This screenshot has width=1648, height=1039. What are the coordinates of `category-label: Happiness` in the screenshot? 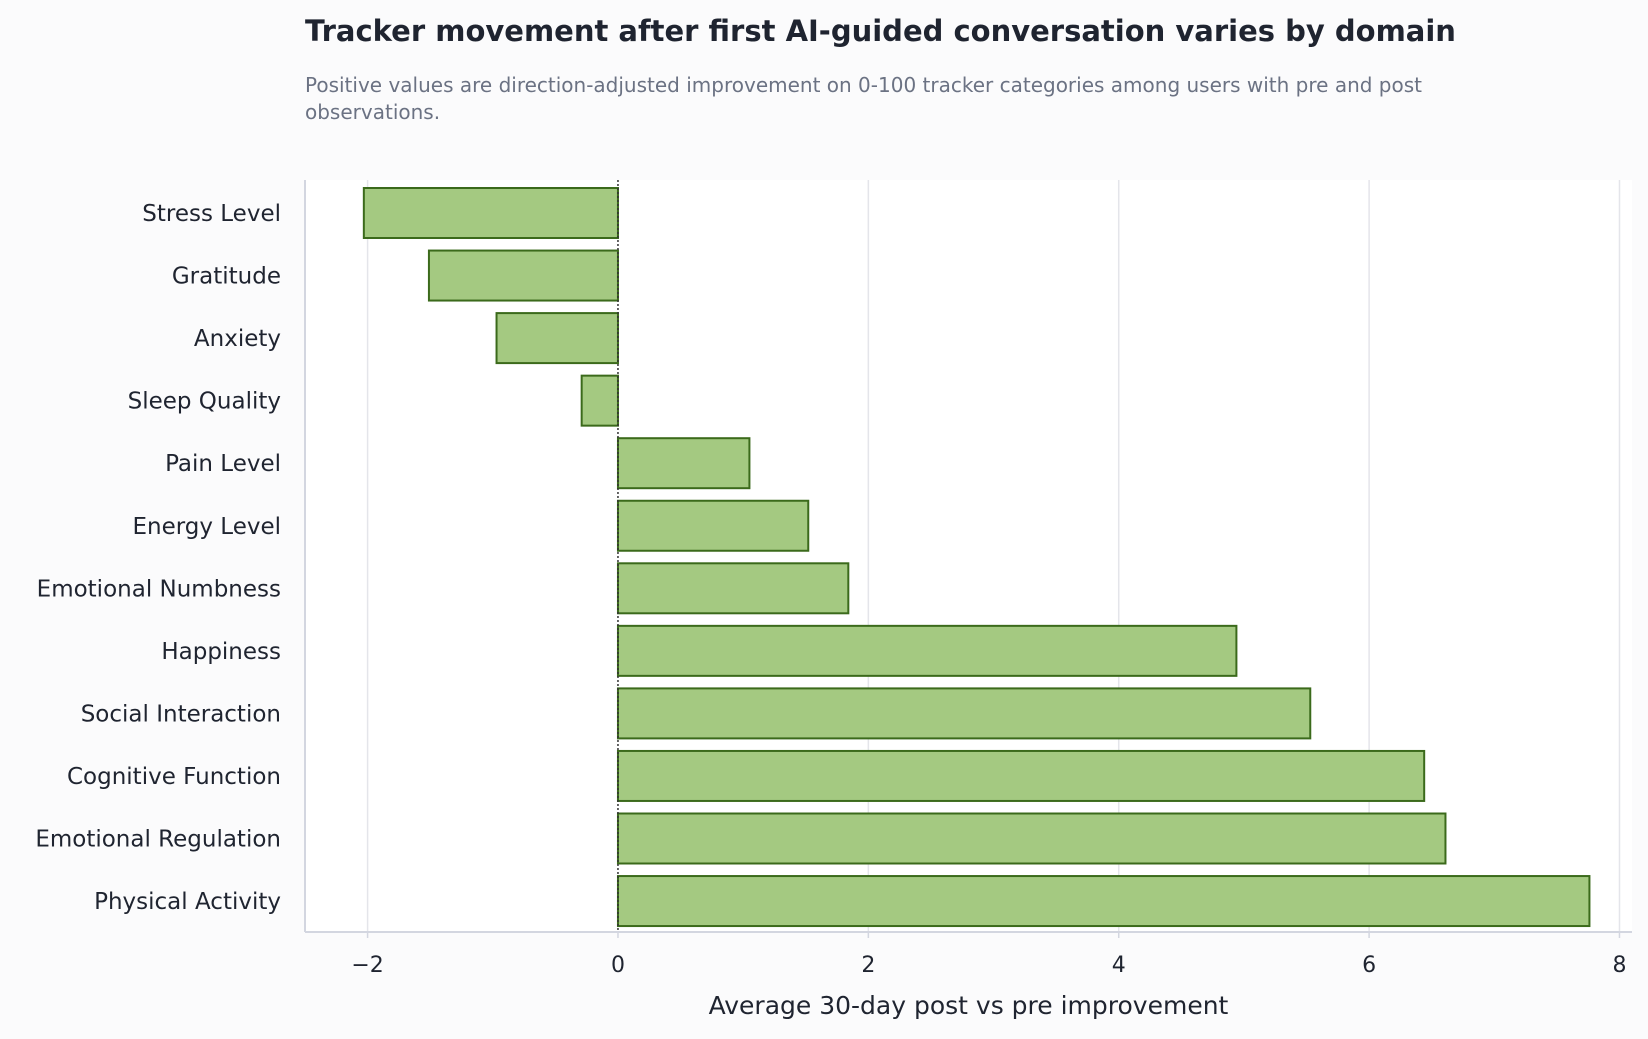 It's located at (221, 652).